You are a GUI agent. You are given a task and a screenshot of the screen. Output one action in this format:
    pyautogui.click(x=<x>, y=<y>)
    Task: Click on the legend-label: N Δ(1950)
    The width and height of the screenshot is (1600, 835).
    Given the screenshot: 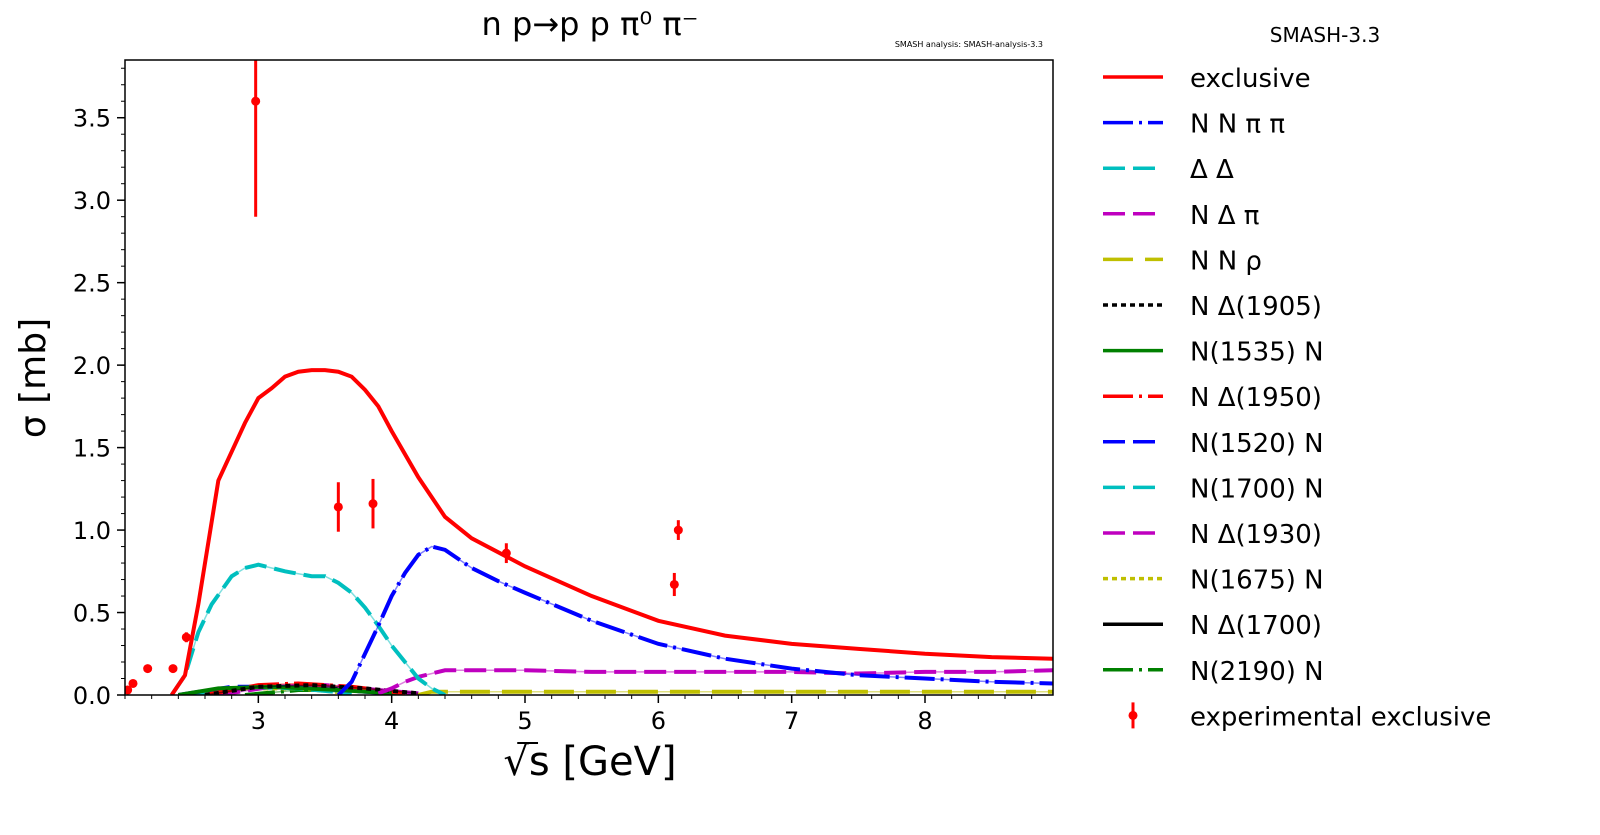 What is the action you would take?
    pyautogui.click(x=1256, y=398)
    